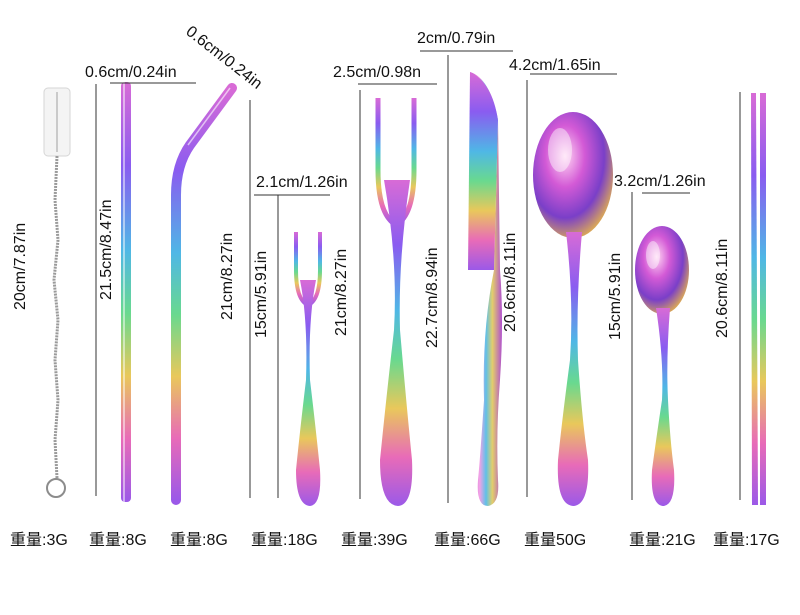 Image resolution: width=800 pixels, height=615 pixels. Describe the element at coordinates (722, 288) in the screenshot. I see `chopsticks-height-label: 20.6cm/8.11in` at that location.